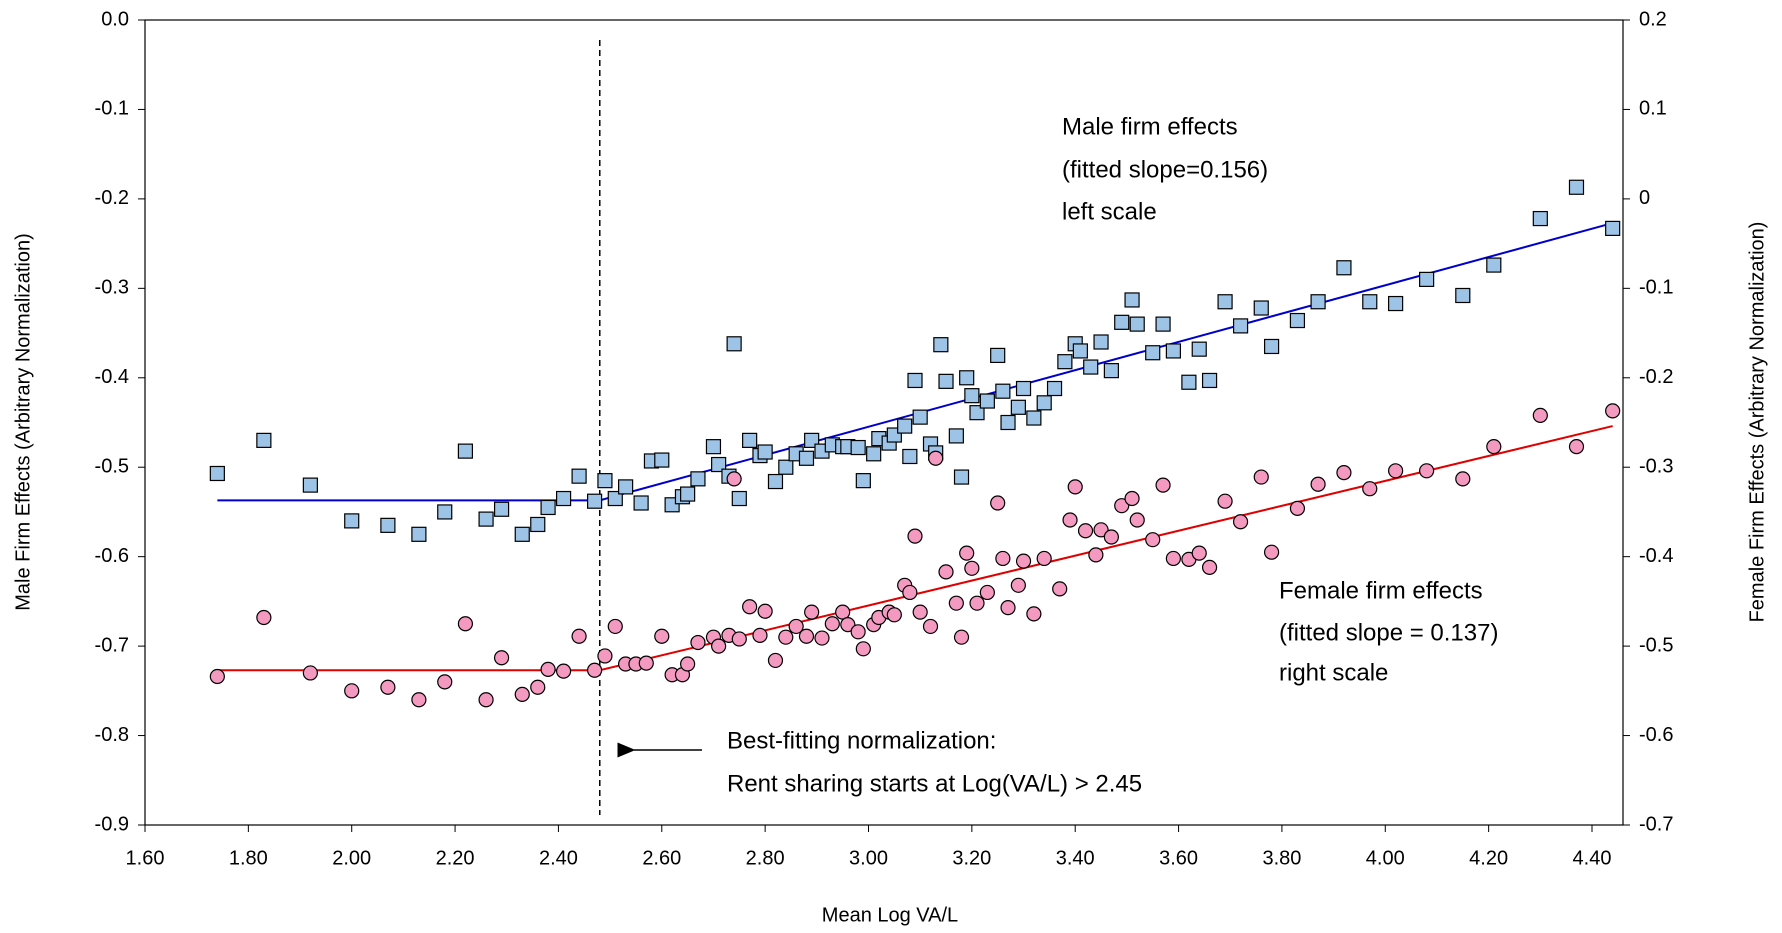 Image resolution: width=1782 pixels, height=933 pixels. What do you see at coordinates (1165, 169) in the screenshot?
I see `annotation: (fitted slope=0.156)` at bounding box center [1165, 169].